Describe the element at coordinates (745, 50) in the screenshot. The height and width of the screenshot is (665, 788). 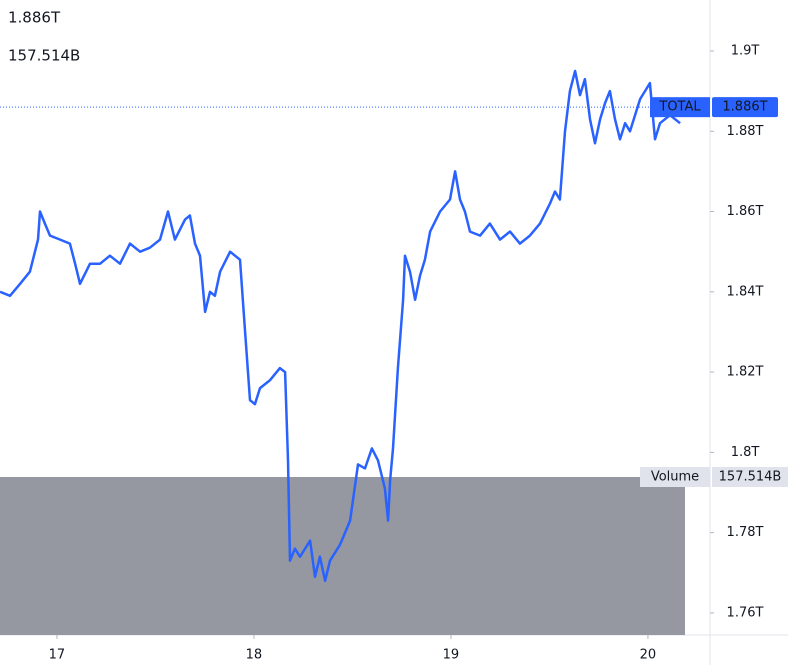
I see `y-tick-label: 1.9T` at that location.